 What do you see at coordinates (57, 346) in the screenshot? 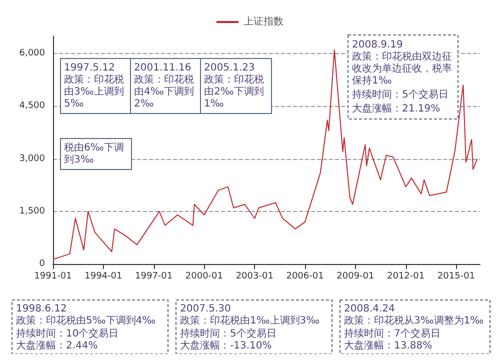
I see `text: 大盘涨幅：2.44%` at bounding box center [57, 346].